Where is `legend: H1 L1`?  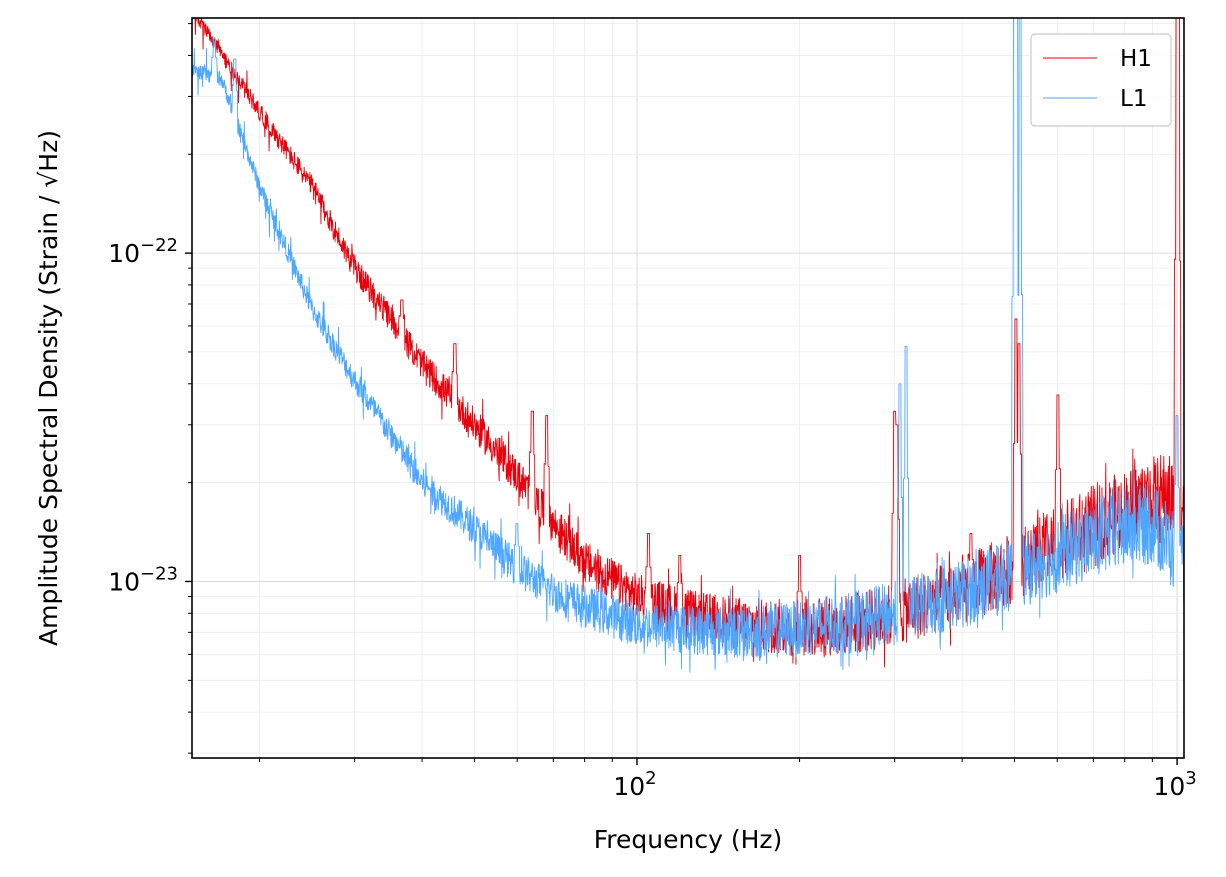 legend: H1 L1 is located at coordinates (1101, 80).